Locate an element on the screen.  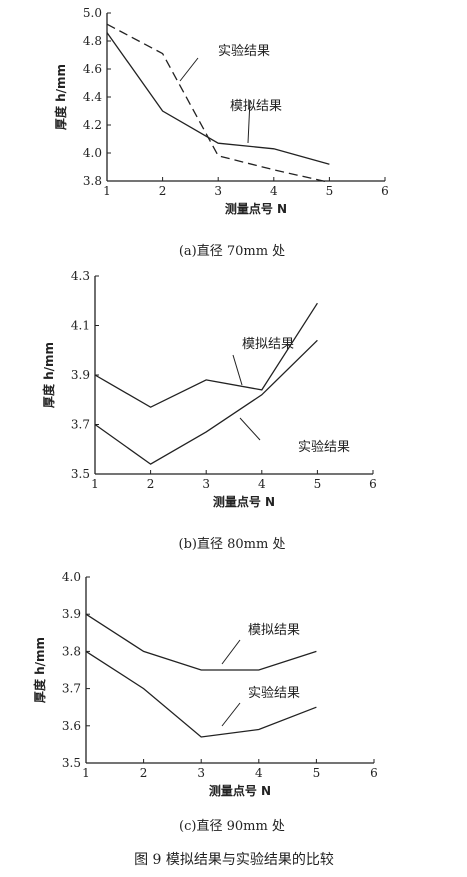
figure-caption: 图 9 模拟结果与实验结果的比较 is located at coordinates (234, 860).